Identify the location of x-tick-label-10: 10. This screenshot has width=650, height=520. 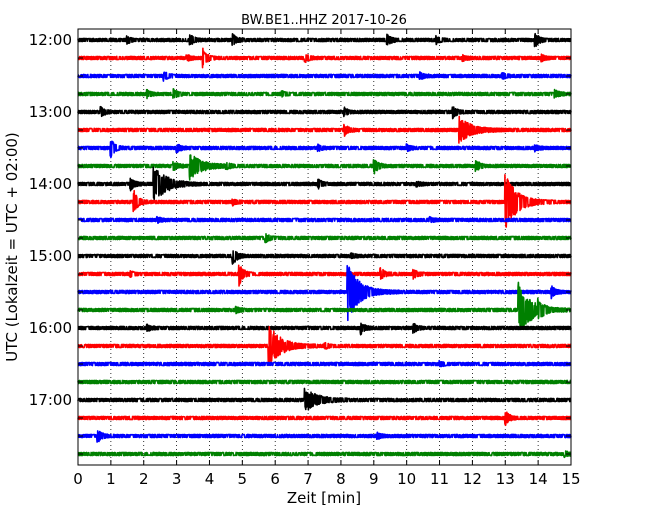
(406, 479).